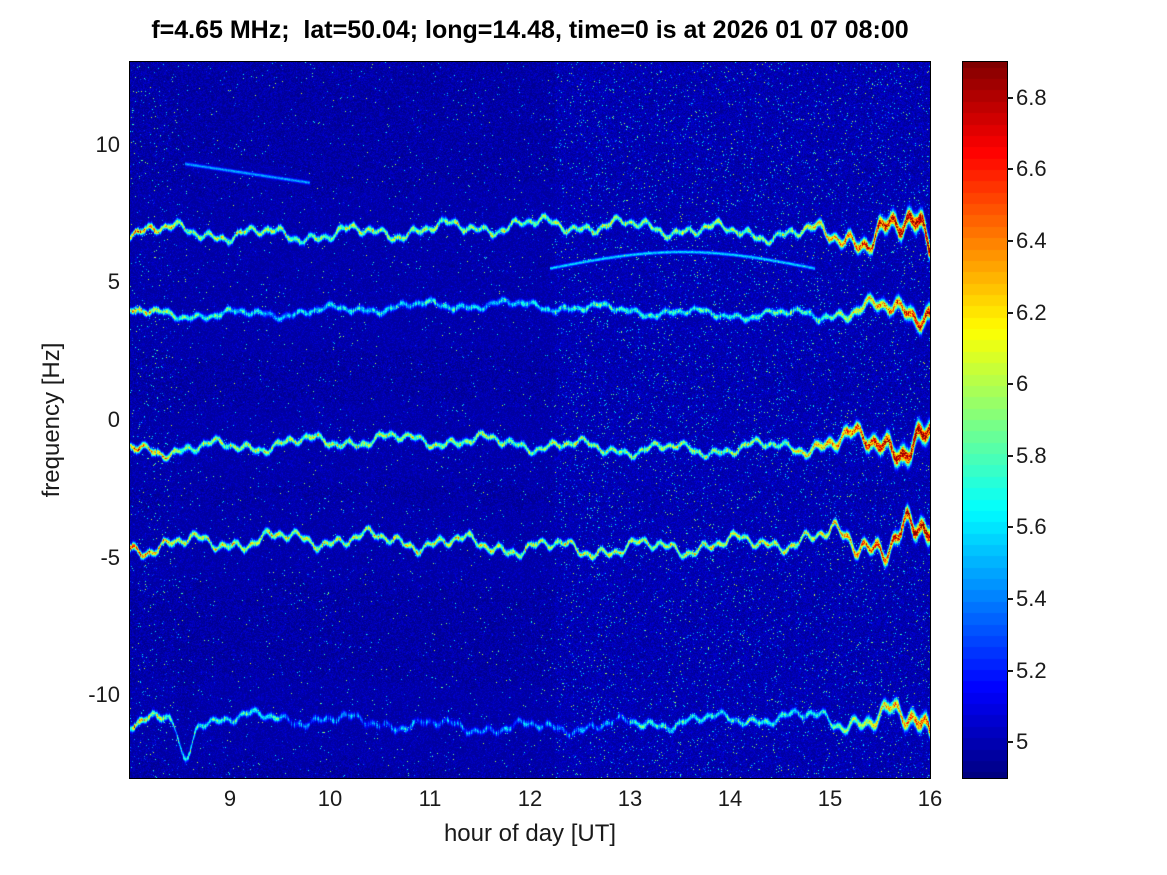 The width and height of the screenshot is (1167, 875). I want to click on colorbar-tick-label: 6.4, so click(1031, 240).